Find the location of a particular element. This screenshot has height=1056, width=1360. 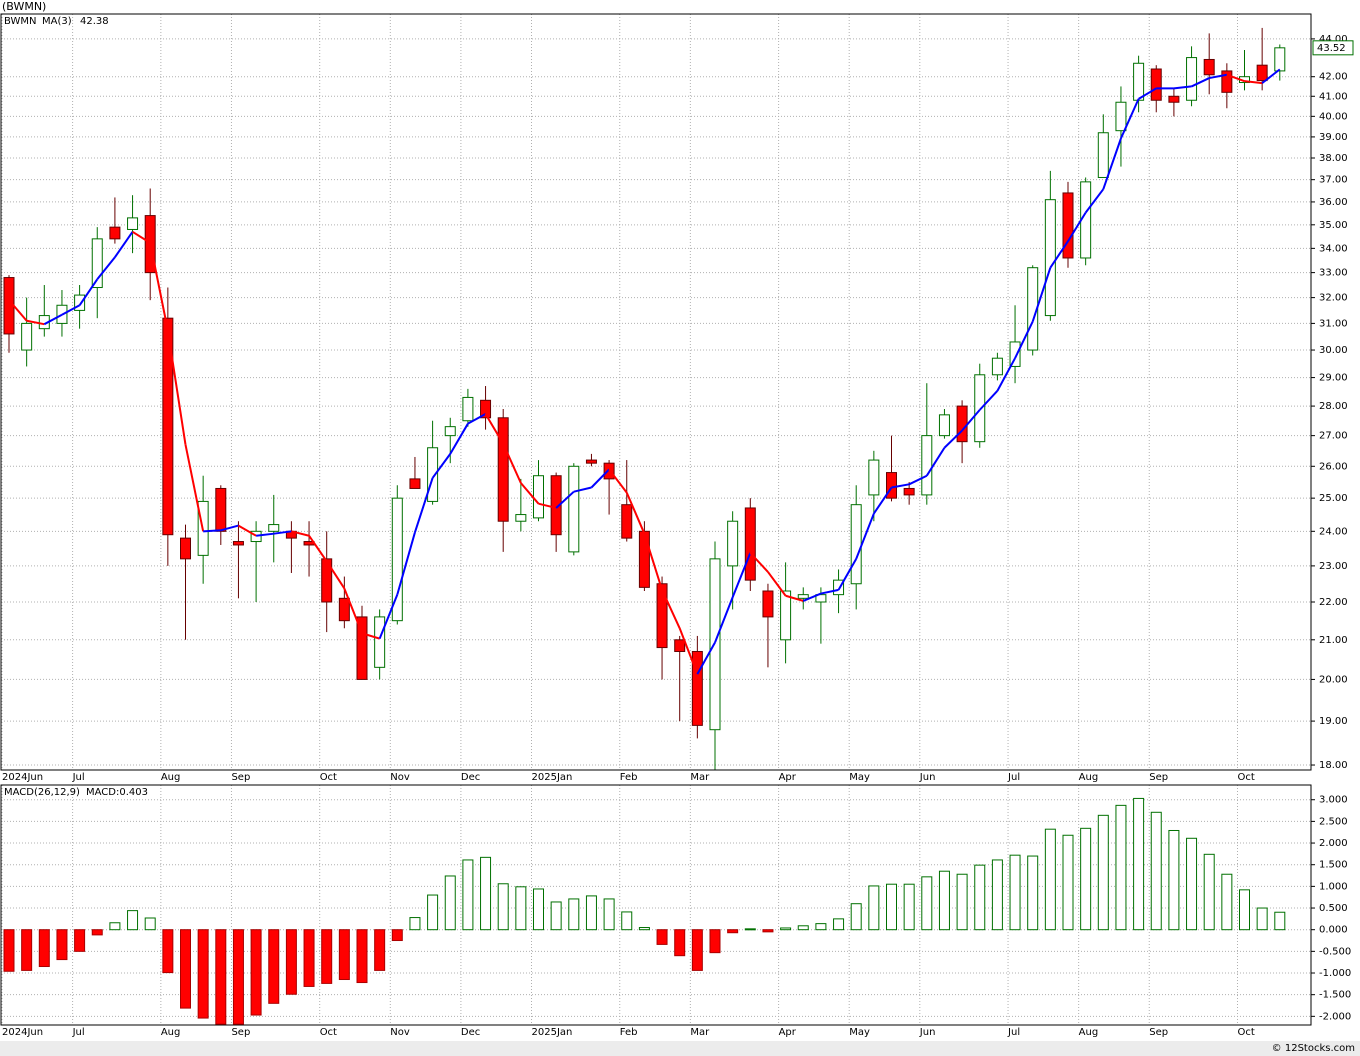

y-tick-label: 42.00 is located at coordinates (1333, 77).